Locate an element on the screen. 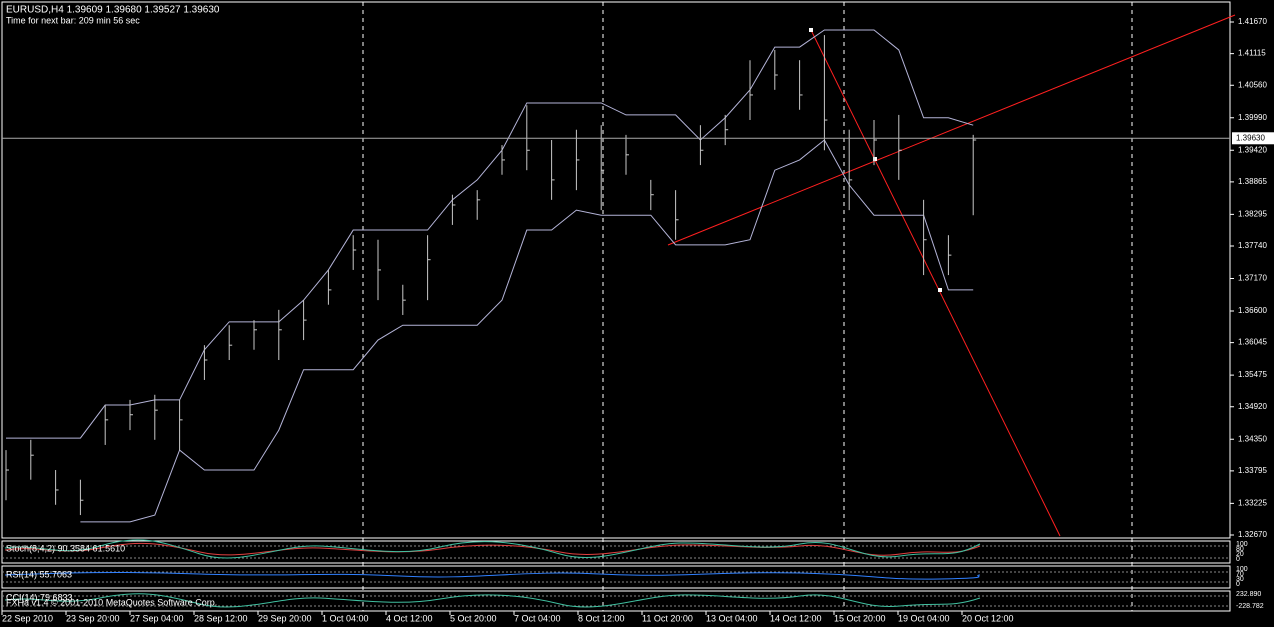 The image size is (1274, 627). stoch-main is located at coordinates (492, 549).